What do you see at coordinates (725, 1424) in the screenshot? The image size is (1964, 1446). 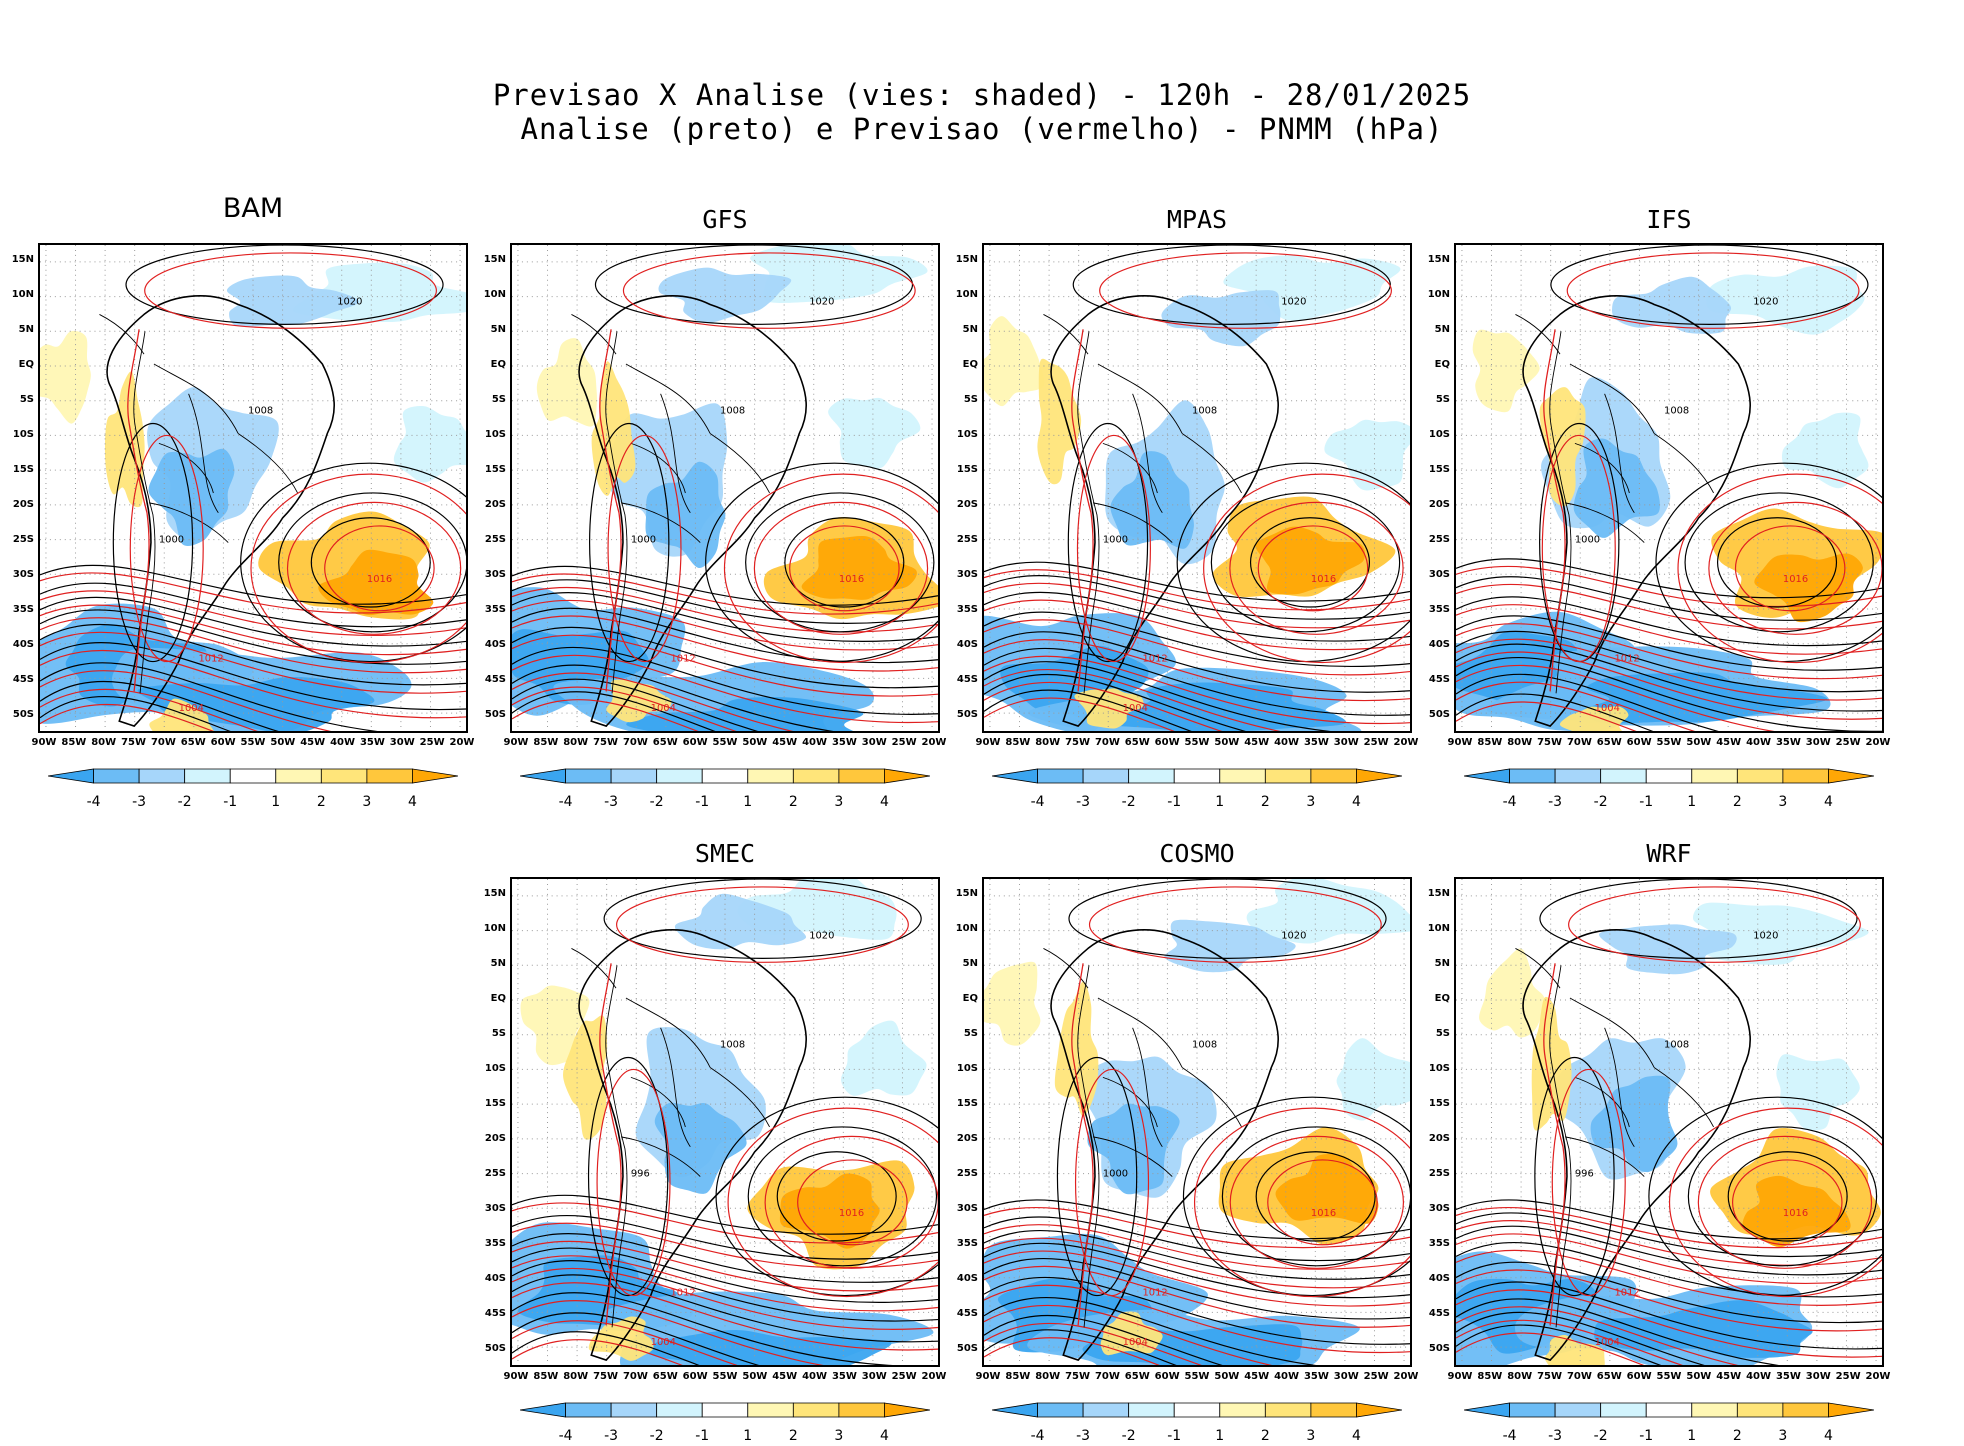 I see `smec-colorbar: -4 -3 -2 -1 1 2 3 4` at bounding box center [725, 1424].